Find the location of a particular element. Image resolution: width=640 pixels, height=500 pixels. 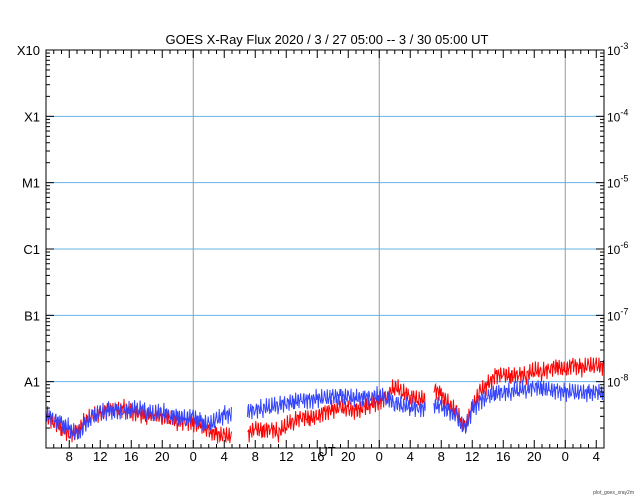

right-axis-labels: 10⁻⁸ 10⁻⁷ 10⁻⁶ 10⁻⁵ 10⁻⁴ 10⁻³ is located at coordinates (617, 215).